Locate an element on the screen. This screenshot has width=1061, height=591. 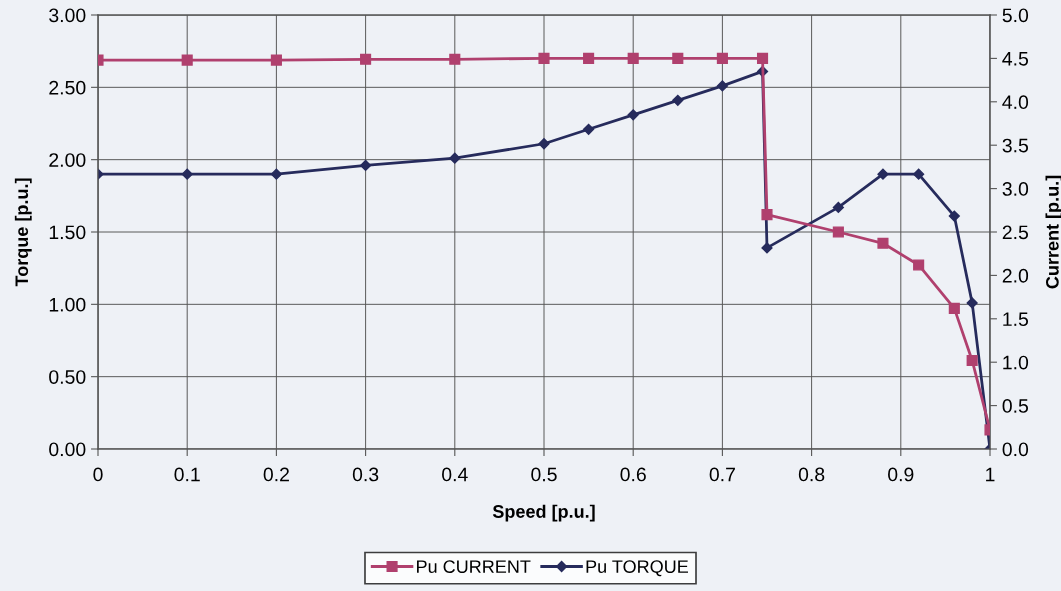
y2-tick-label: 3.0 is located at coordinates (1015, 189).